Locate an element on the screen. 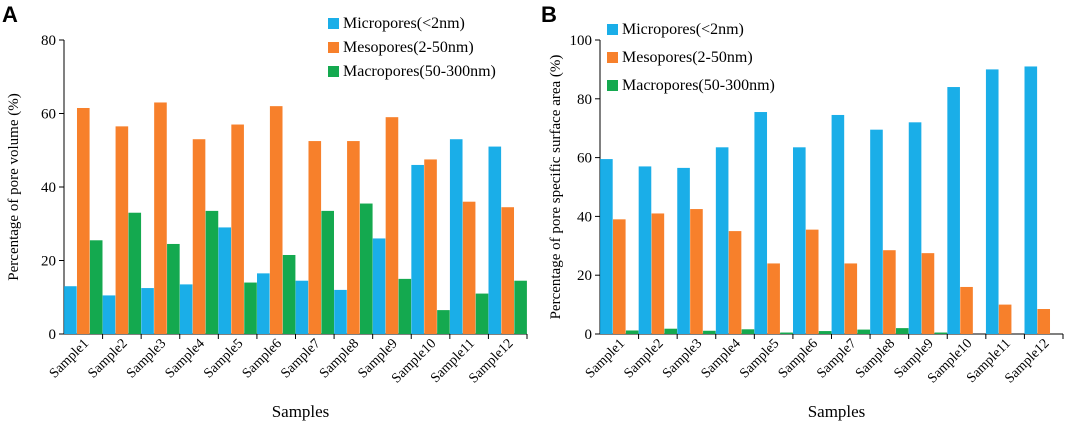 Image resolution: width=1072 pixels, height=422 pixels. y-tick-label: 0 is located at coordinates (589, 335).